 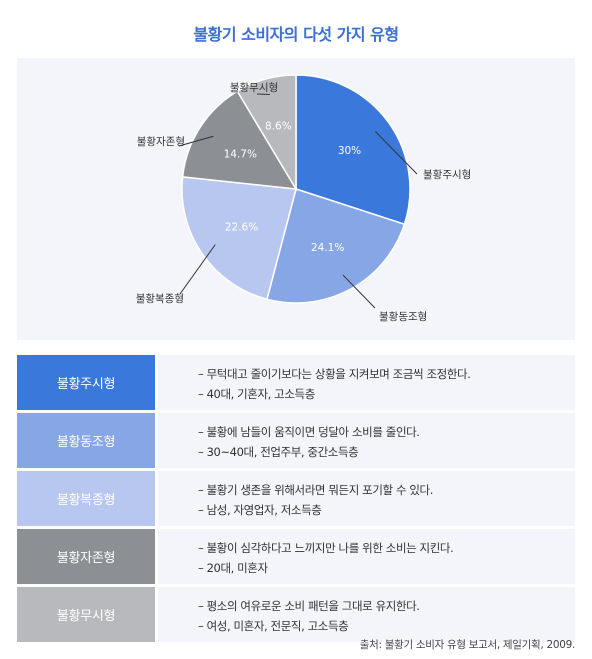 I want to click on chart-title: 불황기 소비자의 다섯 가지 유형, so click(x=296, y=34).